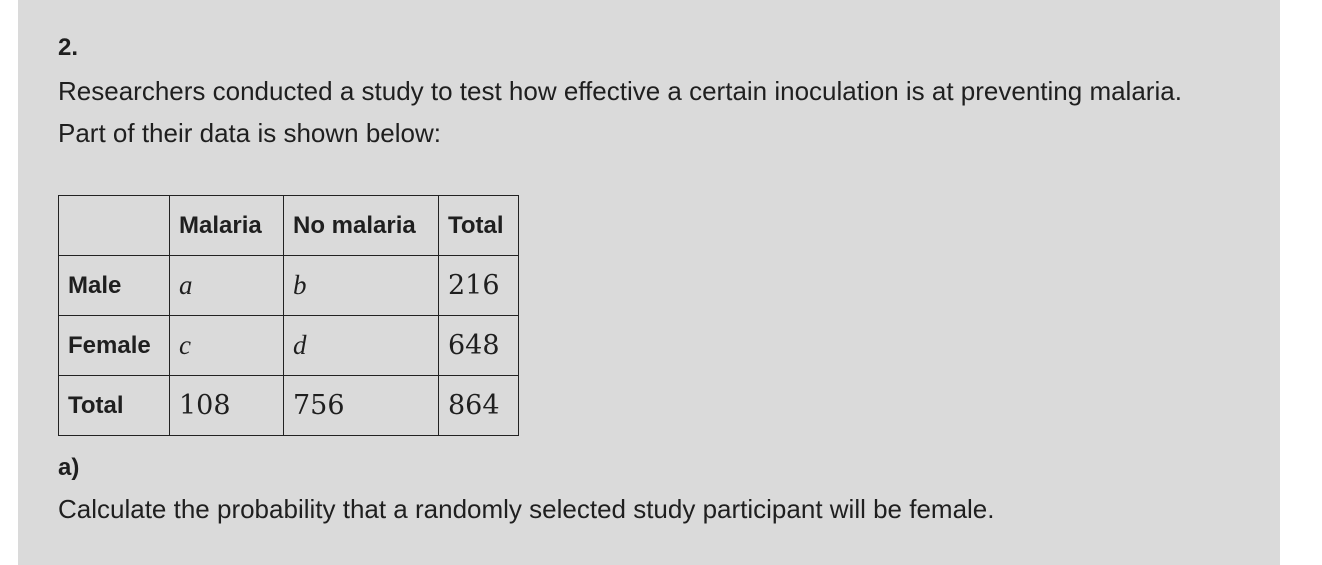 This screenshot has height=565, width=1322. Describe the element at coordinates (226, 405) in the screenshot. I see `cell-total-malaria: 108` at that location.